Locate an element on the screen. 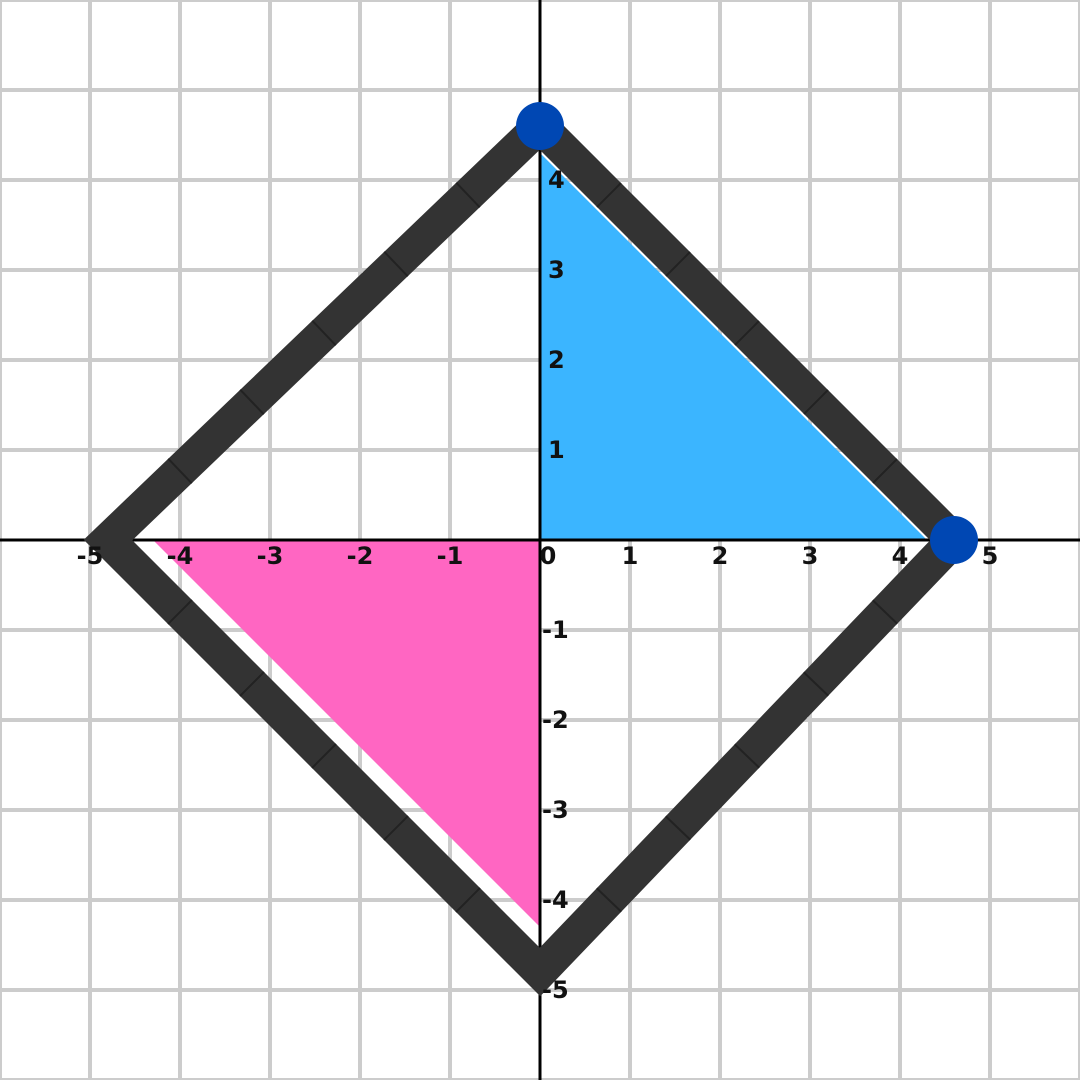  blue-triangle is located at coordinates (733, 346).